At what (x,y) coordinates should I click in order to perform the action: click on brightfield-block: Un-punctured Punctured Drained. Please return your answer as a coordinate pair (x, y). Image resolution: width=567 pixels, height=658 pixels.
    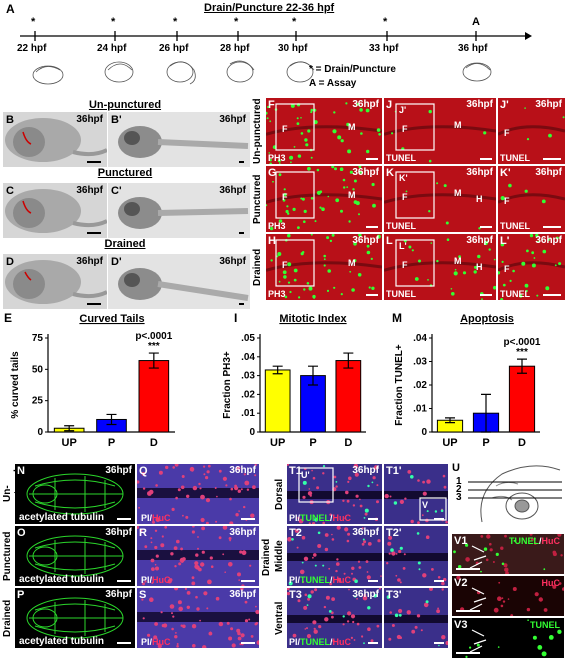
    Looking at the image, I should click on (125, 203).